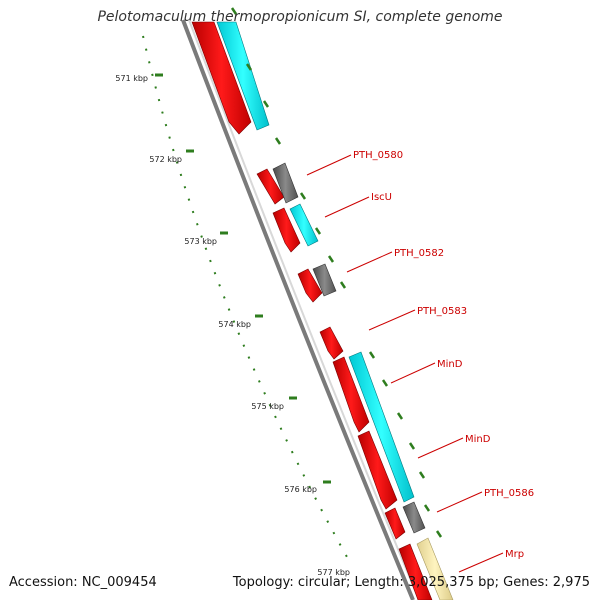 This screenshot has height=600, width=600. I want to click on gene-label: PTH_0586, so click(509, 493).